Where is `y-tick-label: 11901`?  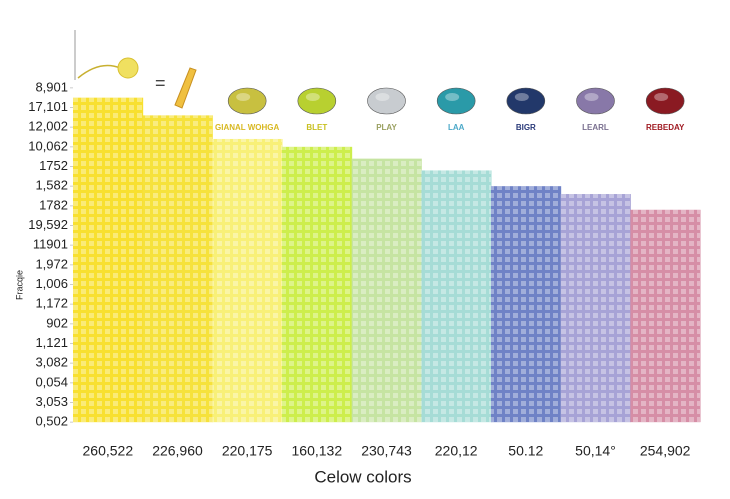
y-tick-label: 11901 is located at coordinates (50, 244).